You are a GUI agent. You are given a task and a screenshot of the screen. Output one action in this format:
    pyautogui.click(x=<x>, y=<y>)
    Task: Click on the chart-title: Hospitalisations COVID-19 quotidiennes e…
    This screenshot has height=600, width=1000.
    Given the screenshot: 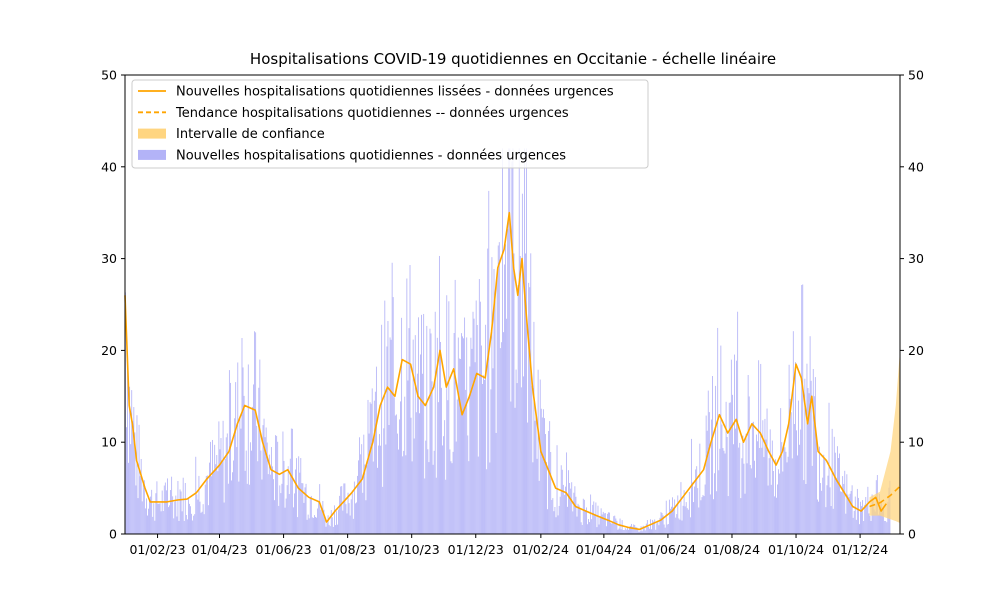 What is the action you would take?
    pyautogui.click(x=513, y=59)
    